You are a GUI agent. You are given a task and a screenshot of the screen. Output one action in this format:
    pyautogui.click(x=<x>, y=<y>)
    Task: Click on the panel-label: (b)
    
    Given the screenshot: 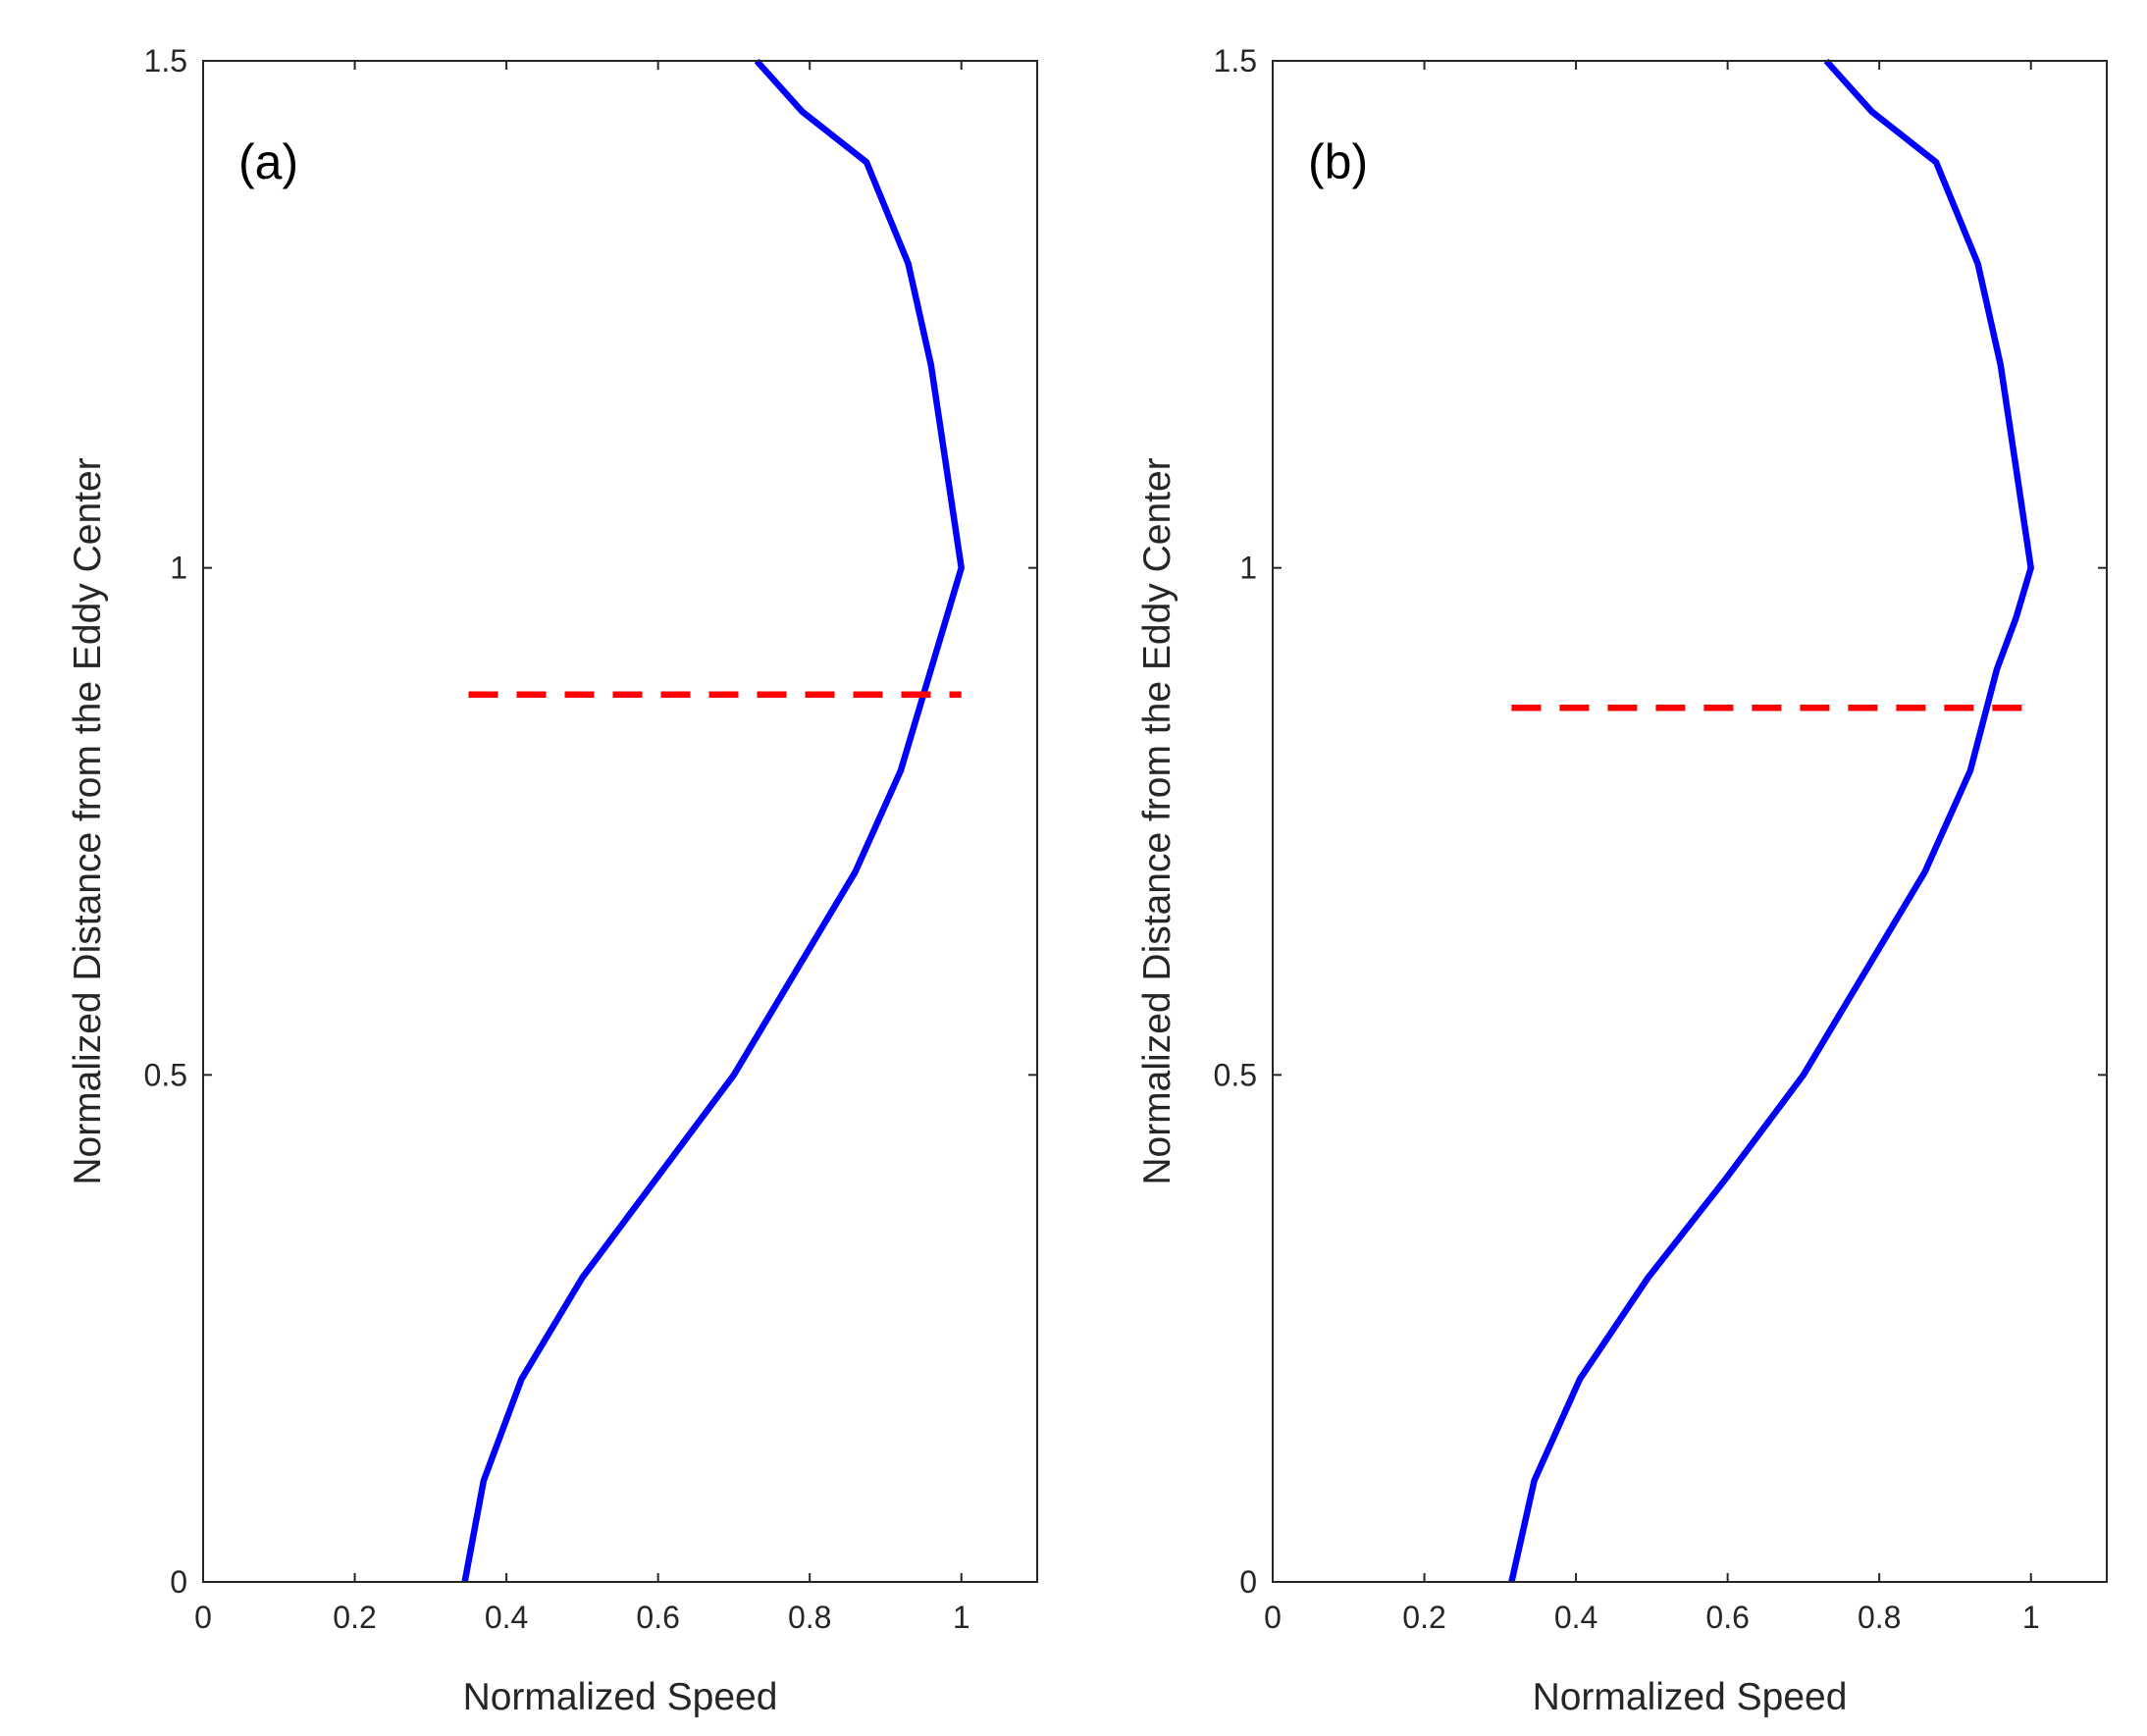 What is the action you would take?
    pyautogui.click(x=1338, y=161)
    